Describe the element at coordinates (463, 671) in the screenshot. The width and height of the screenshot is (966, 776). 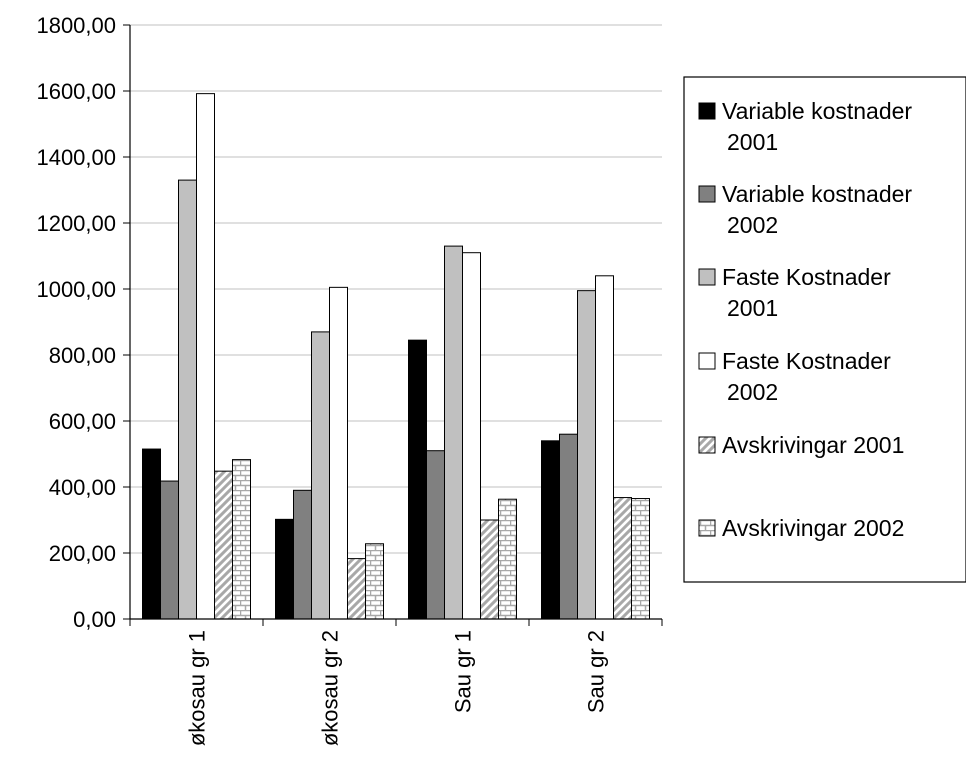
I see `x-tick-label: Sau gr 1` at that location.